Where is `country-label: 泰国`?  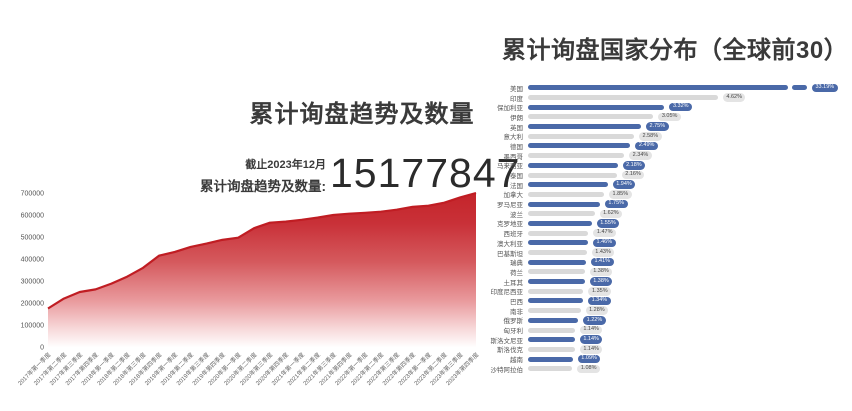
country-label: 泰国 is located at coordinates (516, 177).